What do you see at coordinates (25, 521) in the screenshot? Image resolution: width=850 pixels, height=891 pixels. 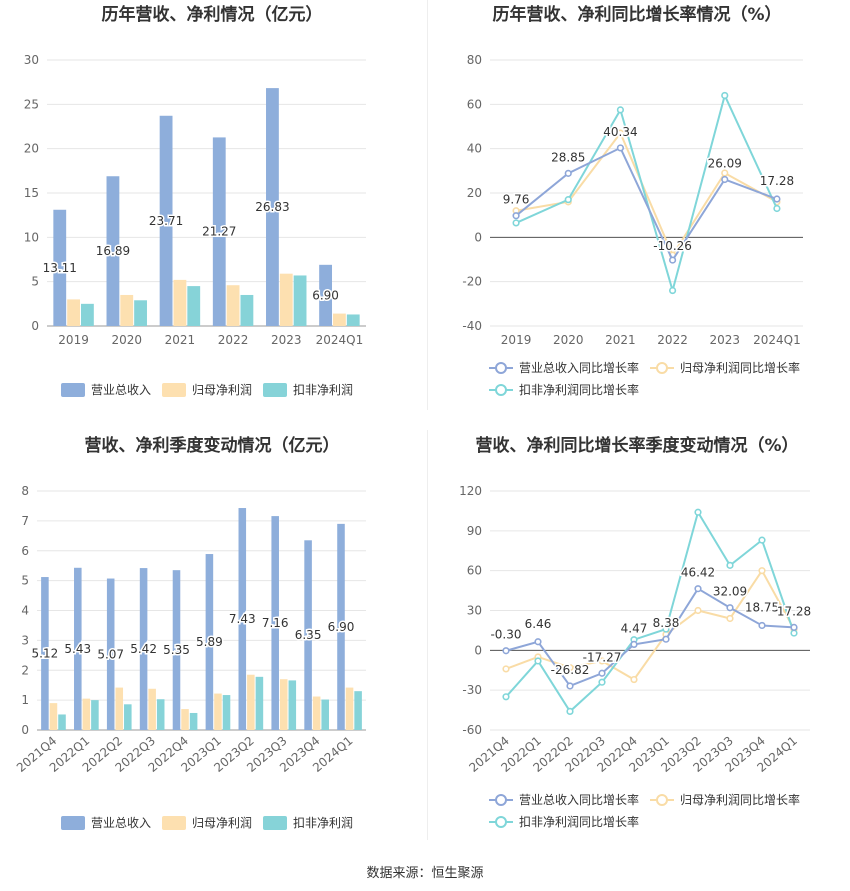 I see `y-tick-label: 7` at bounding box center [25, 521].